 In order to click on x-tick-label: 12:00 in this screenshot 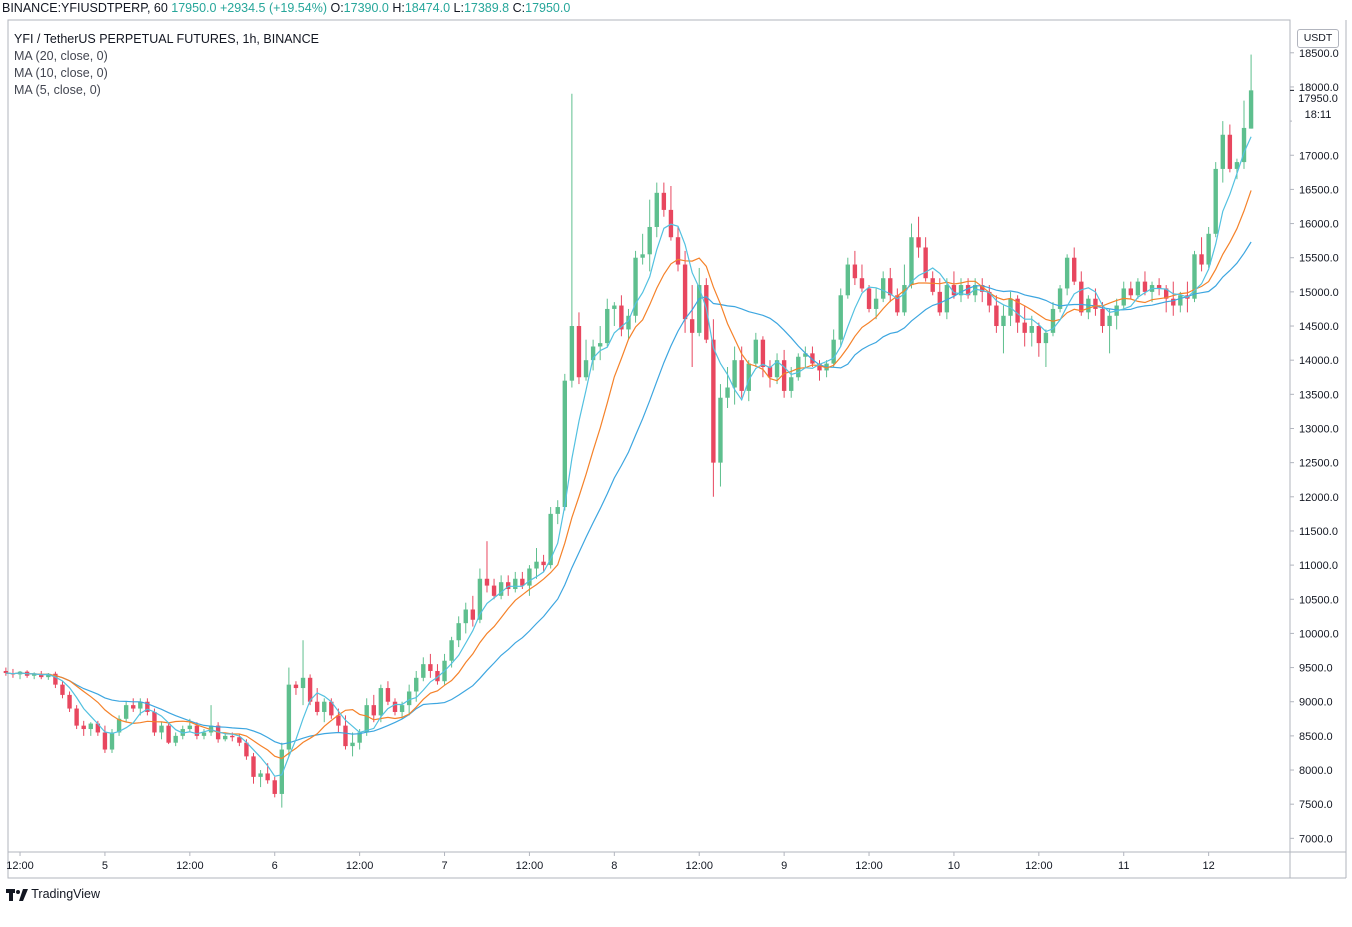, I will do `click(20, 866)`.